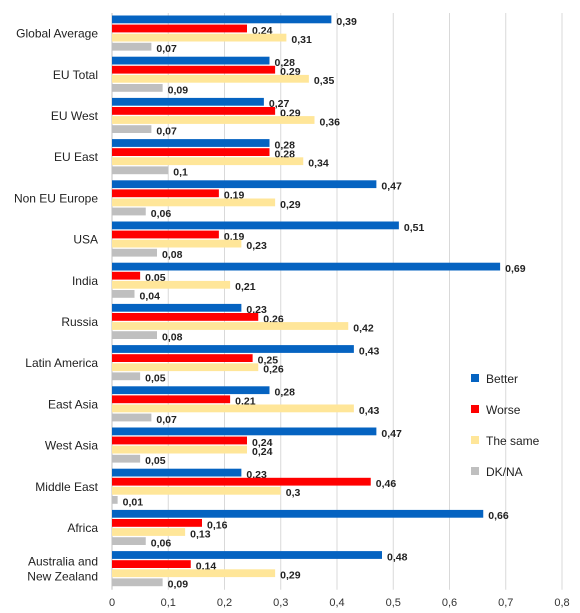  I want to click on x-tick-label: 0,6, so click(449, 603).